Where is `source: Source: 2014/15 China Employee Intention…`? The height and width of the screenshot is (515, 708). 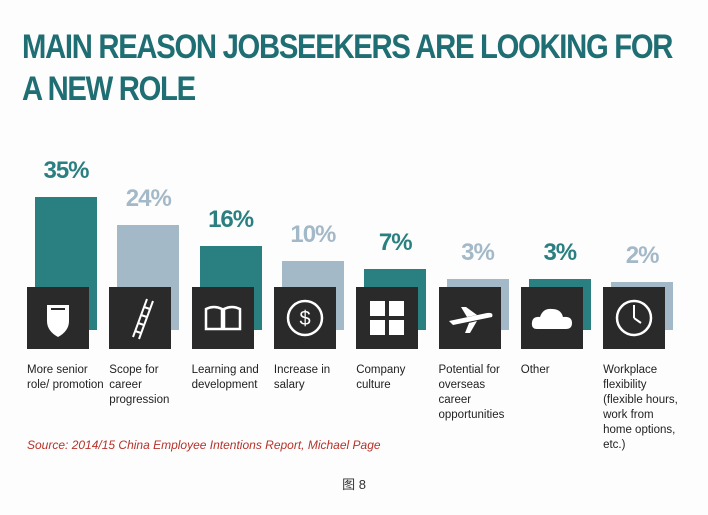 source: Source: 2014/15 China Employee Intention… is located at coordinates (204, 445).